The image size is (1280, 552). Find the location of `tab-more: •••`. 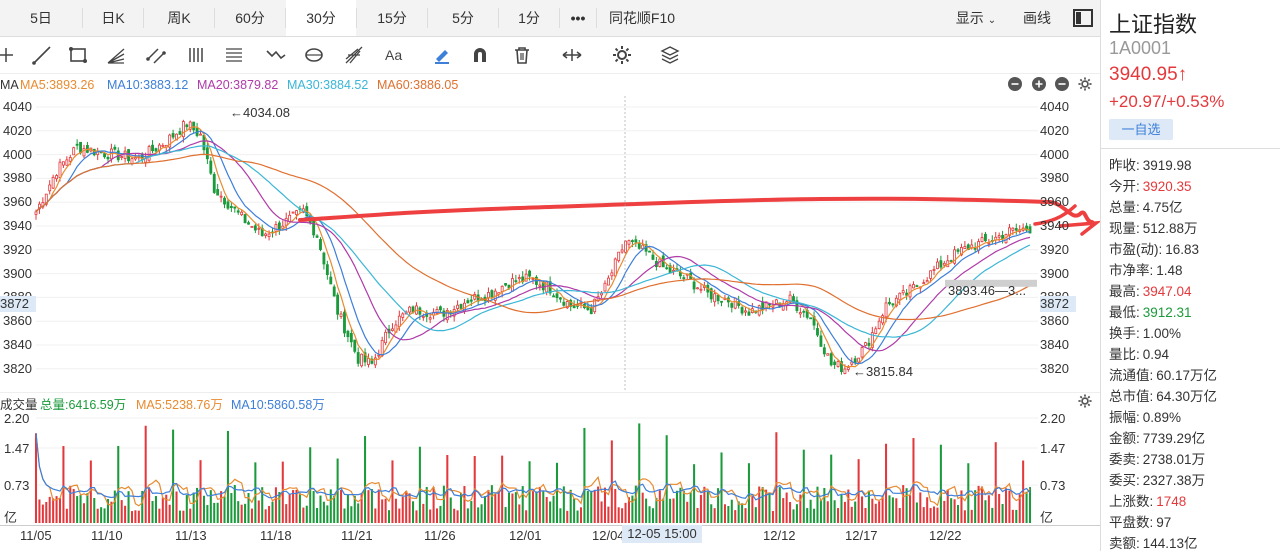

tab-more: ••• is located at coordinates (578, 18).